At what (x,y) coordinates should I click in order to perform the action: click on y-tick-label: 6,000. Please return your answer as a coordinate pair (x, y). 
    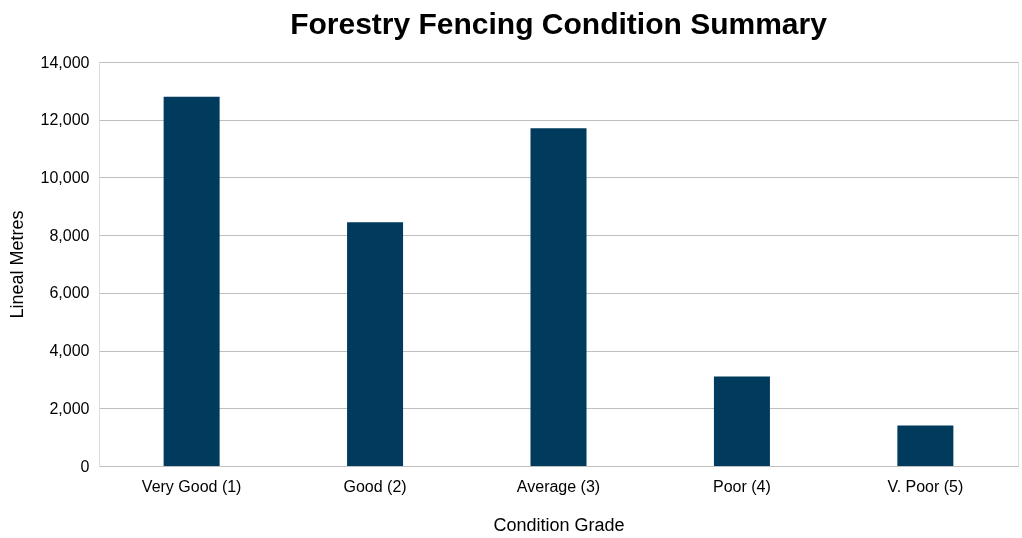
    Looking at the image, I should click on (69, 293).